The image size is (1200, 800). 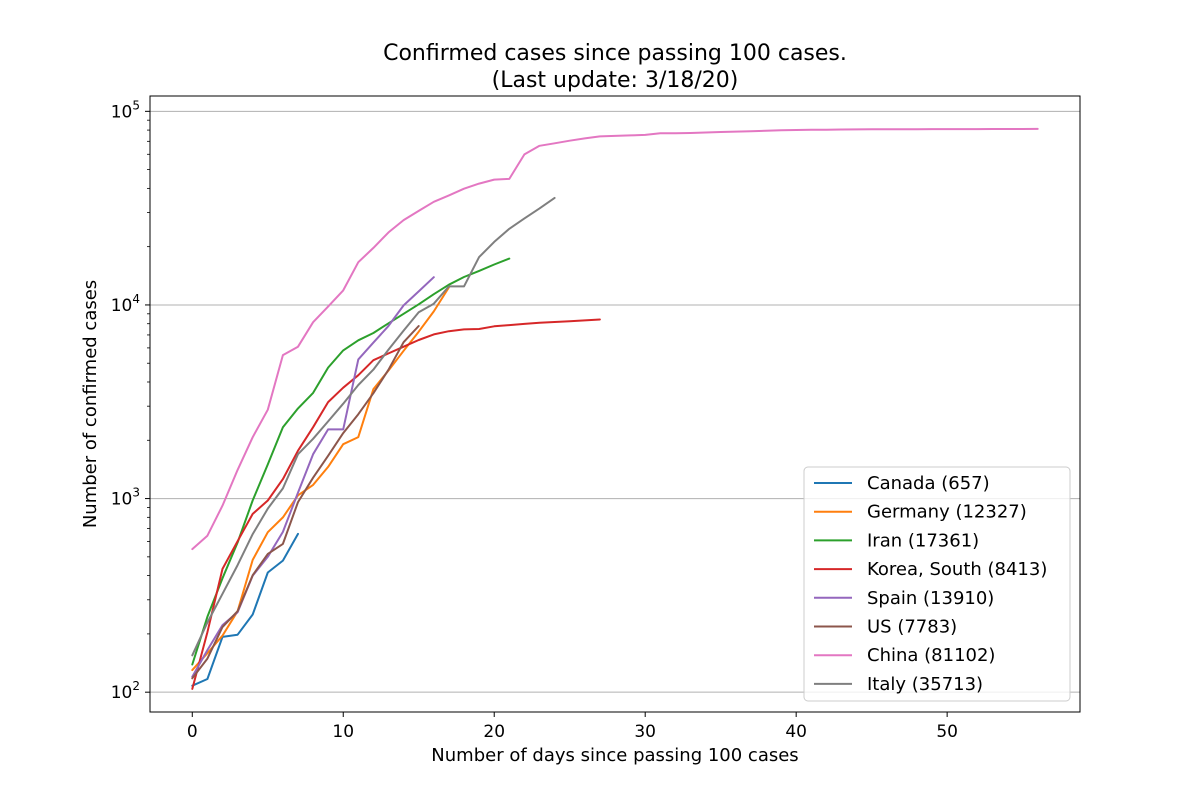 I want to click on y-tick-label: 10³, so click(x=125, y=498).